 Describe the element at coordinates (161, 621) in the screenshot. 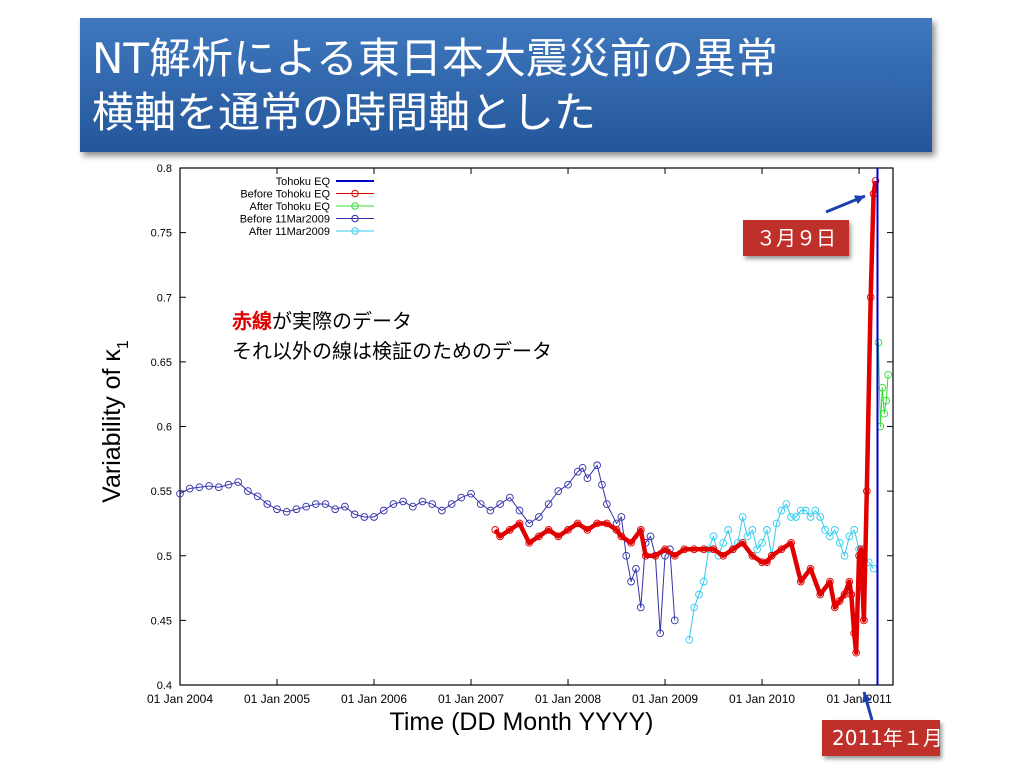

I see `y-tick-label: 0.45` at that location.